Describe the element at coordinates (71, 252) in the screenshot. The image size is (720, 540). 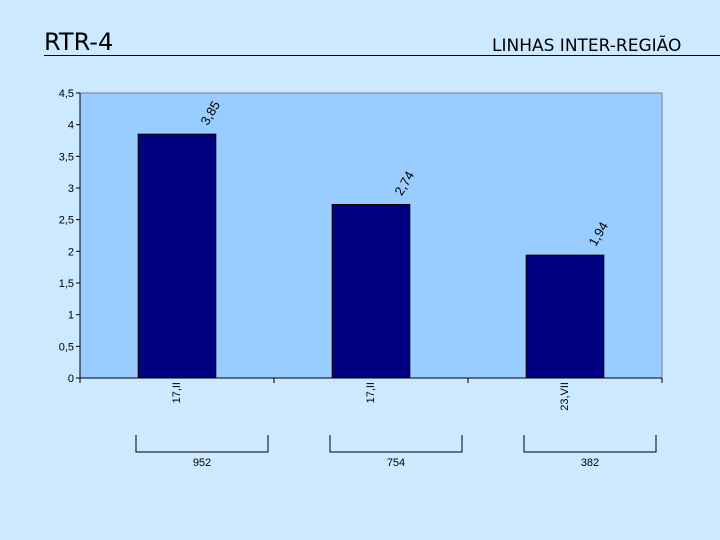
I see `y-tick-label: 2` at that location.